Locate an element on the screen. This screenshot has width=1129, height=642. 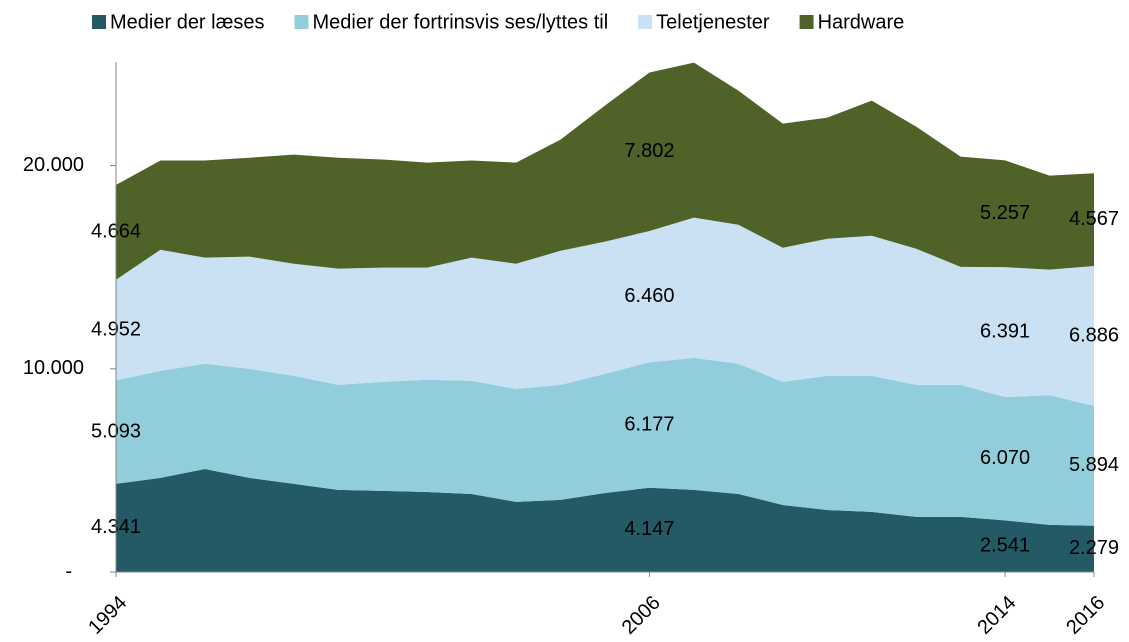
x-tick-label: 2014 is located at coordinates (996, 615).